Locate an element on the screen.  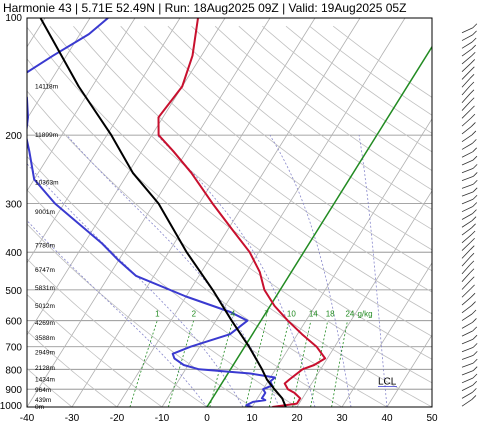
height-label: 2949m is located at coordinates (45, 353).